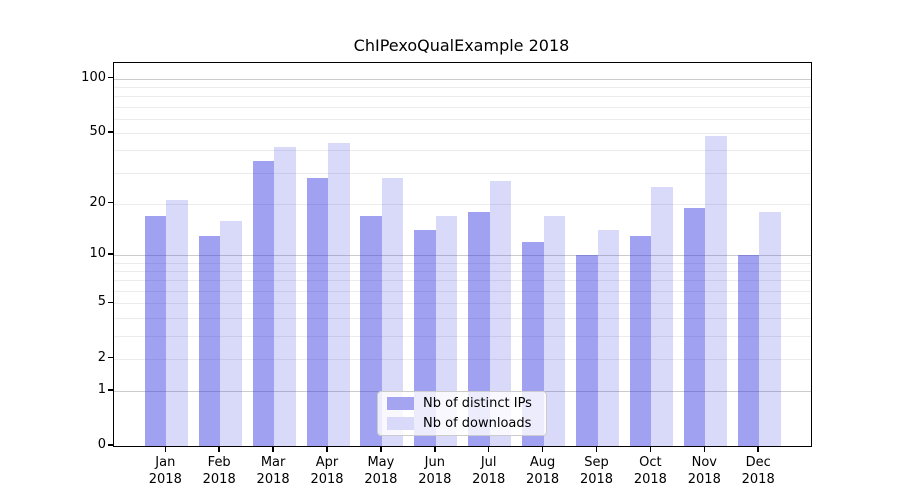 Image resolution: width=900 pixels, height=500 pixels. What do you see at coordinates (543, 471) in the screenshot?
I see `x-tick-label: Aug 2018` at bounding box center [543, 471].